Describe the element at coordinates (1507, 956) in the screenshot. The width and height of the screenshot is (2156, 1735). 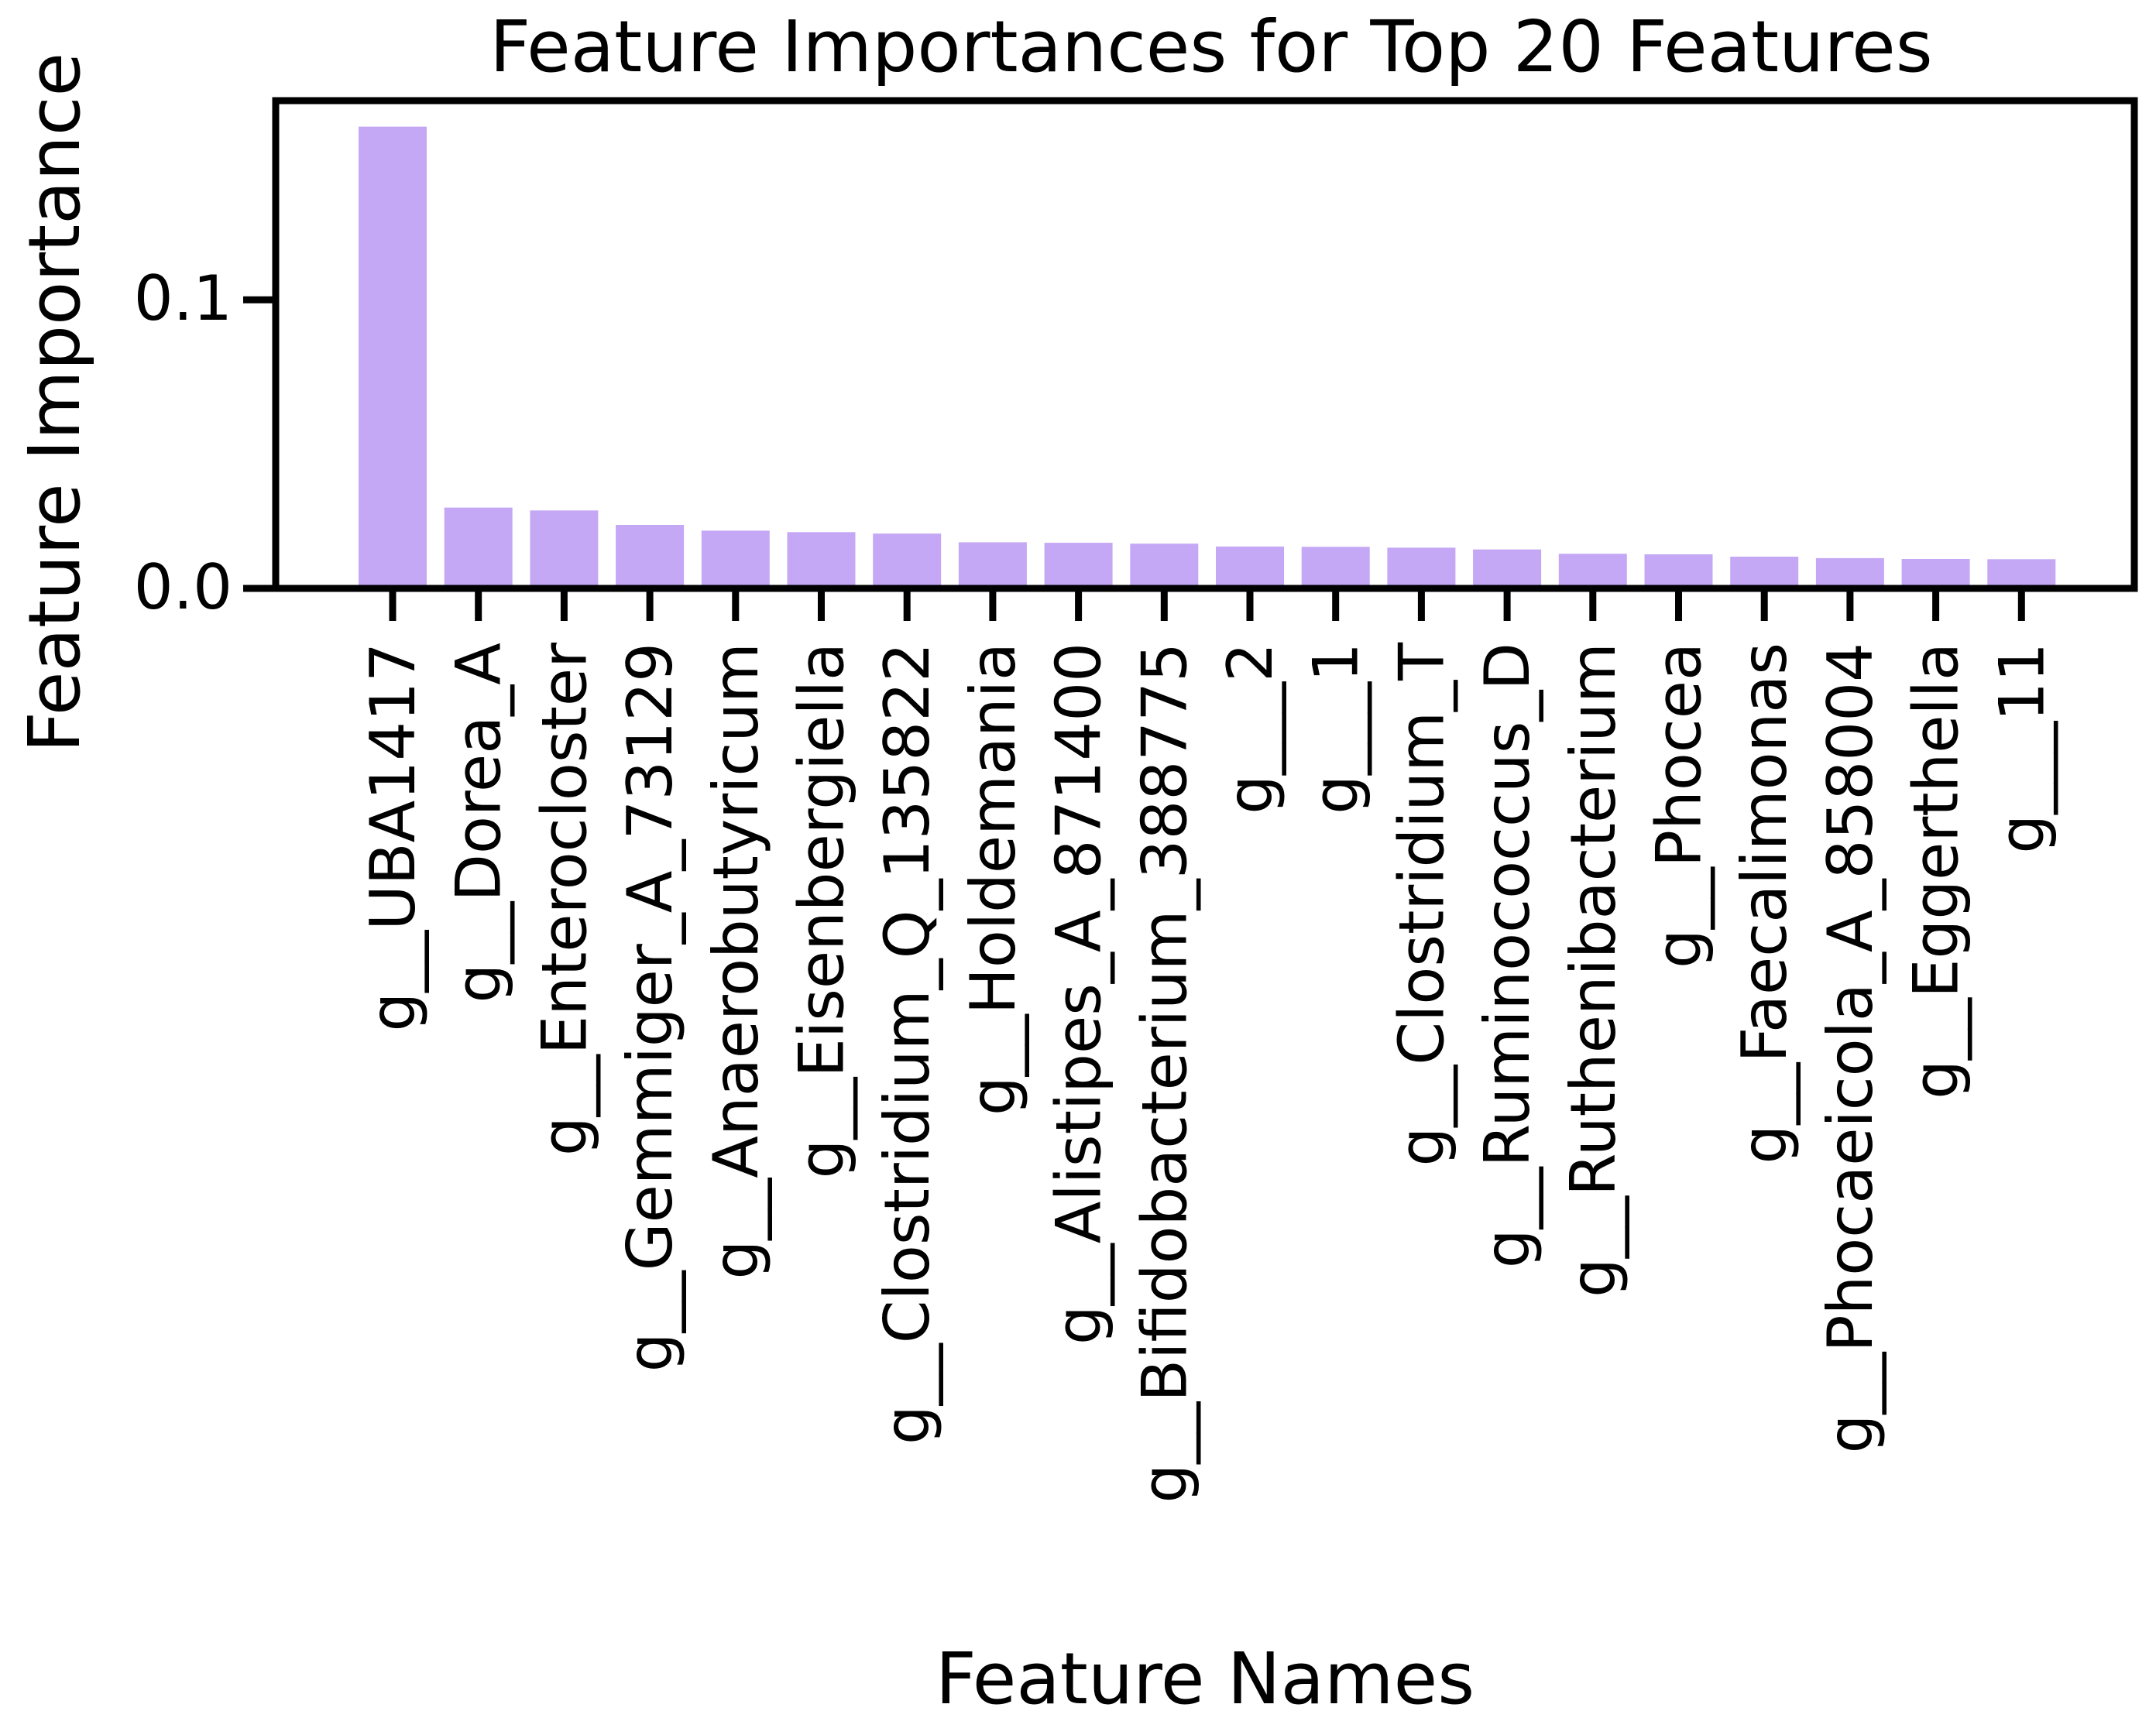
I see `x-tick-label: g__Ruminococcus_D` at that location.